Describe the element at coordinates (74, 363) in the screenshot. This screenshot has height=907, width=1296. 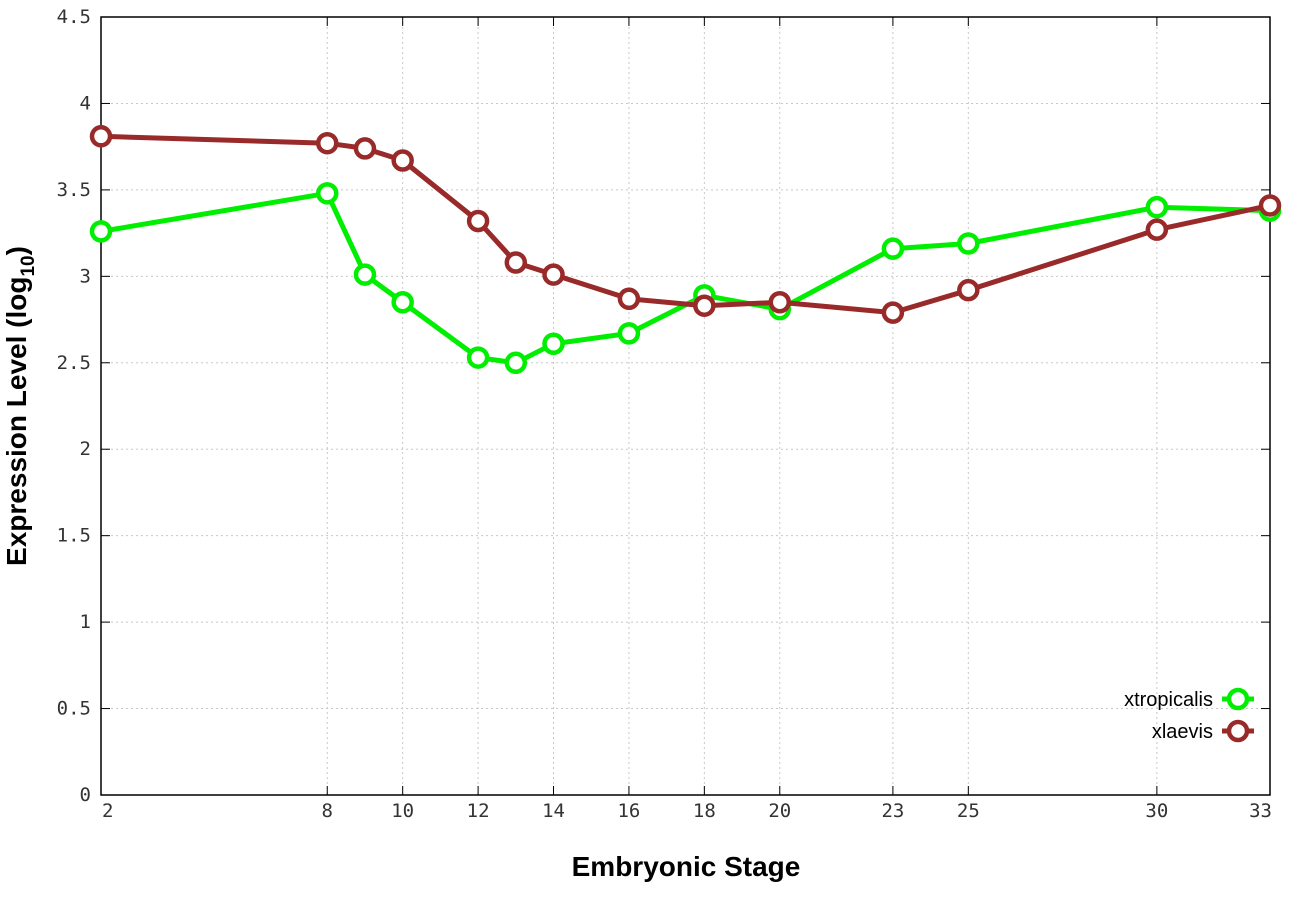
I see `y-tick-label: 2.5` at that location.